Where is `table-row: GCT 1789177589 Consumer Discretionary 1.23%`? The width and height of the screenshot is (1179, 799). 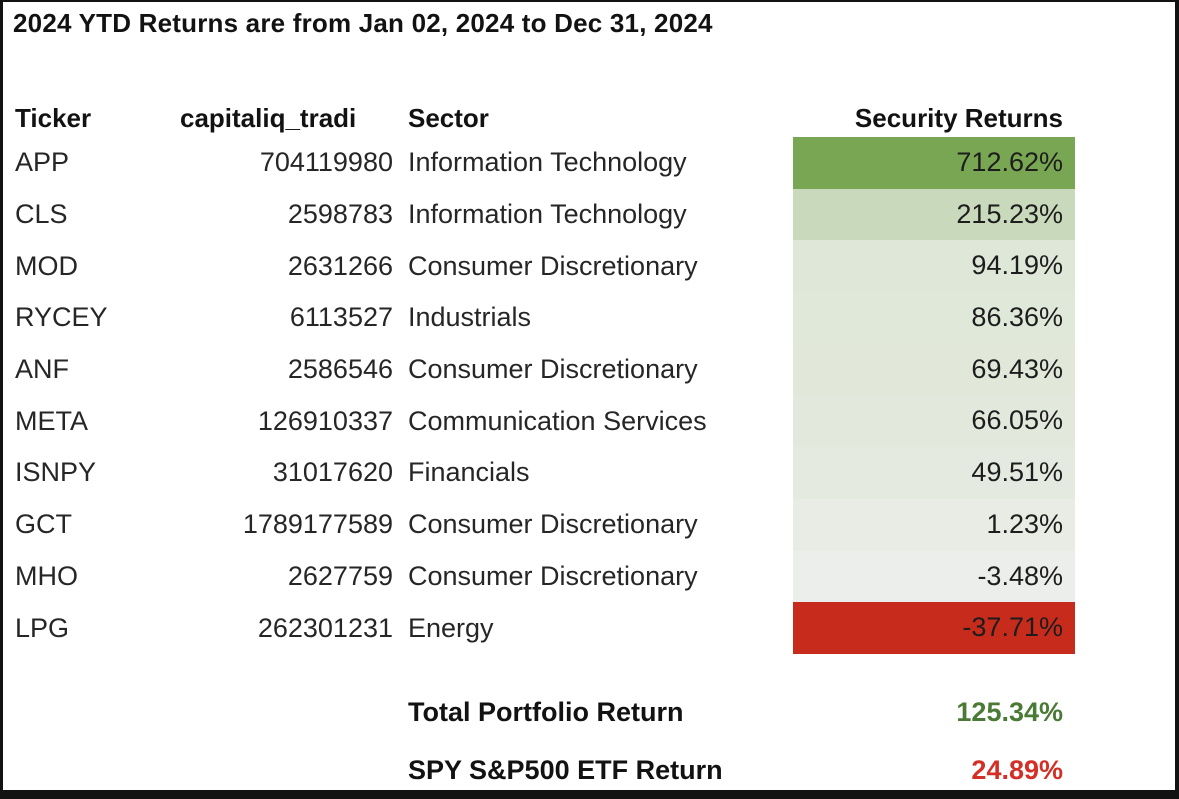 table-row: GCT 1789177589 Consumer Discretionary 1.23% is located at coordinates (595, 524).